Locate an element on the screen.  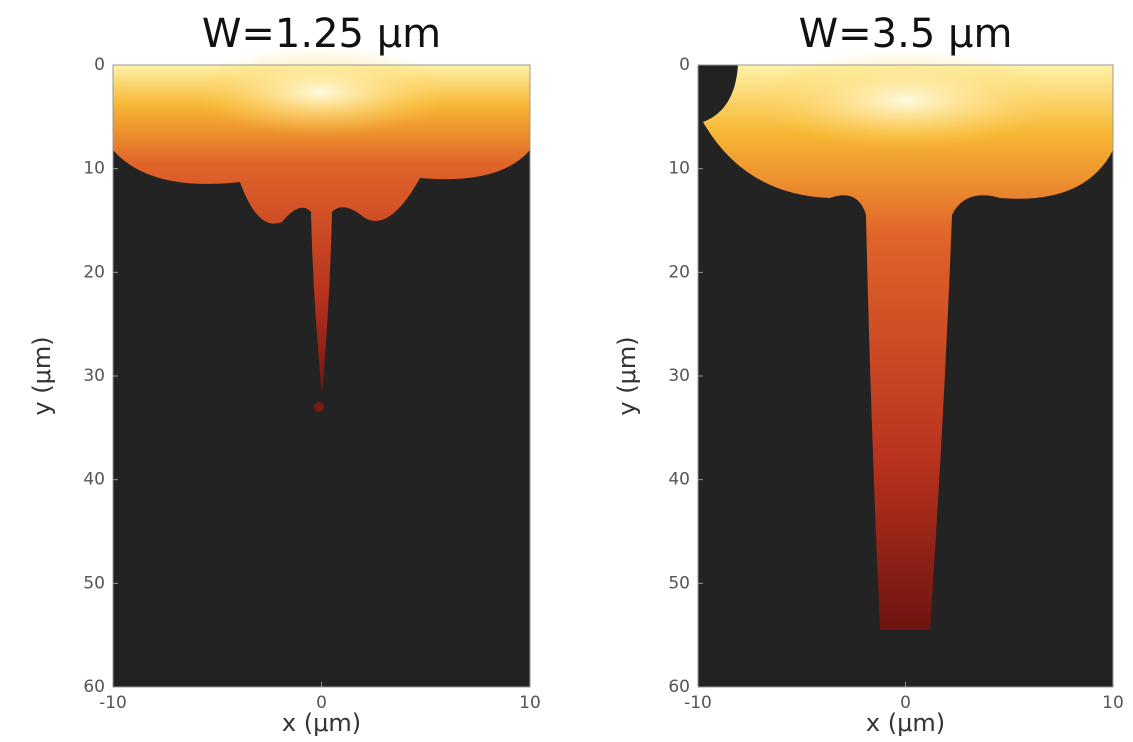
chart-title: W=3.5 μm is located at coordinates (906, 34).